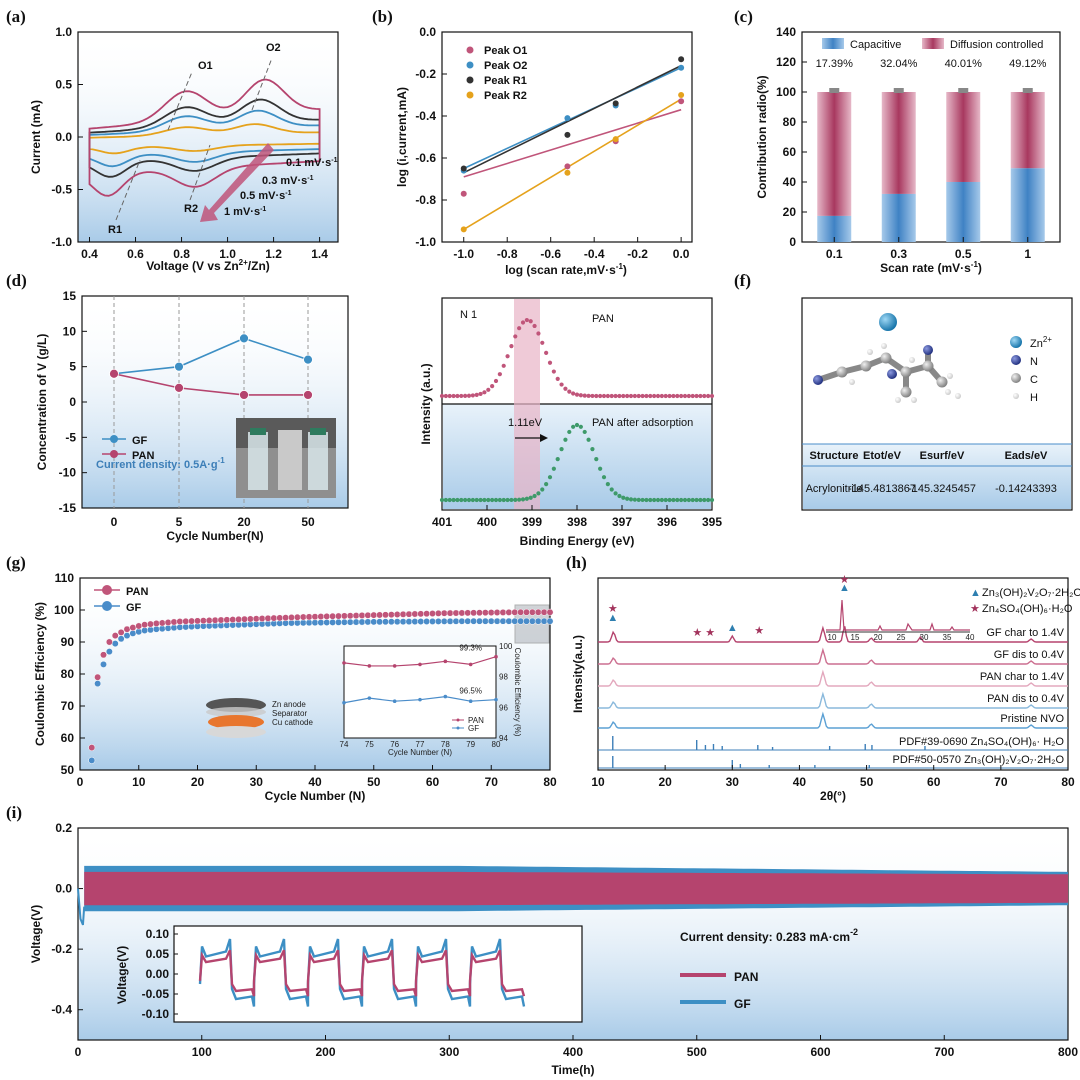 This screenshot has width=1080, height=1080. What do you see at coordinates (1025, 633) in the screenshot?
I see `trace-label-0: GF char to 1.4V` at bounding box center [1025, 633].